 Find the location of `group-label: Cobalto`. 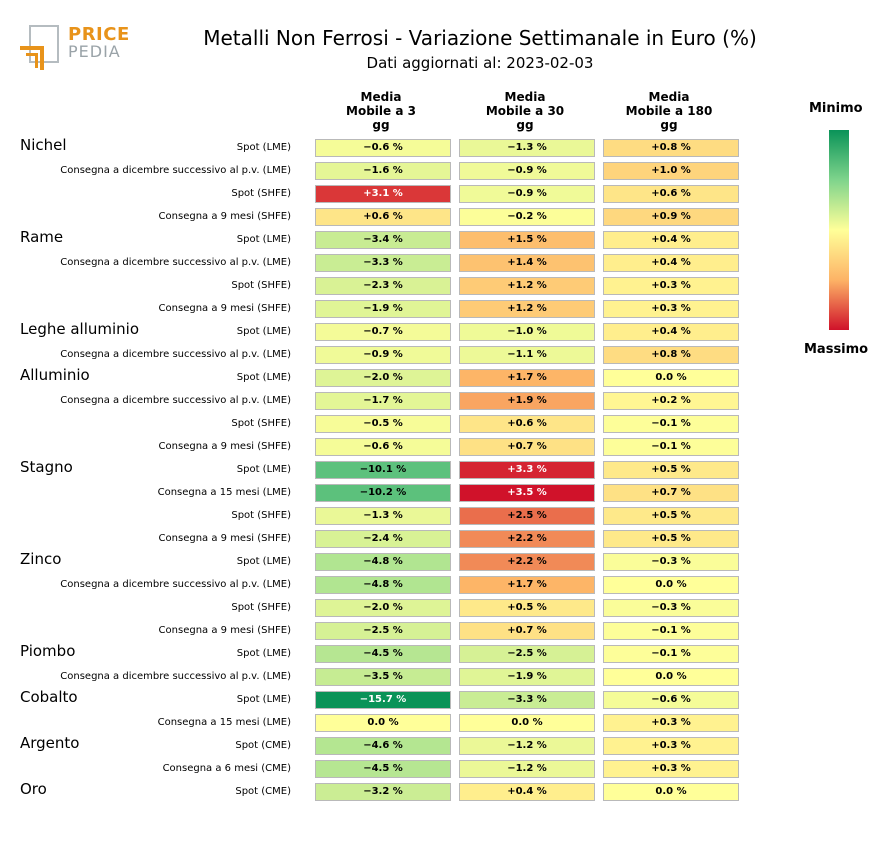

group-label: Cobalto is located at coordinates (49, 697).